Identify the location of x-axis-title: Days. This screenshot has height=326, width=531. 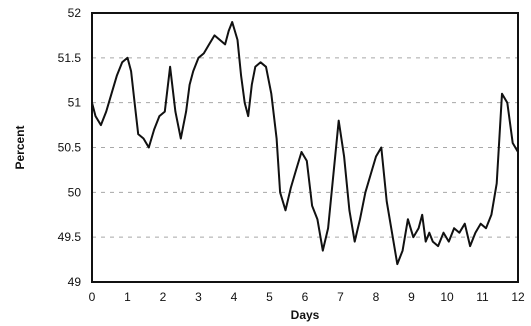
(305, 315).